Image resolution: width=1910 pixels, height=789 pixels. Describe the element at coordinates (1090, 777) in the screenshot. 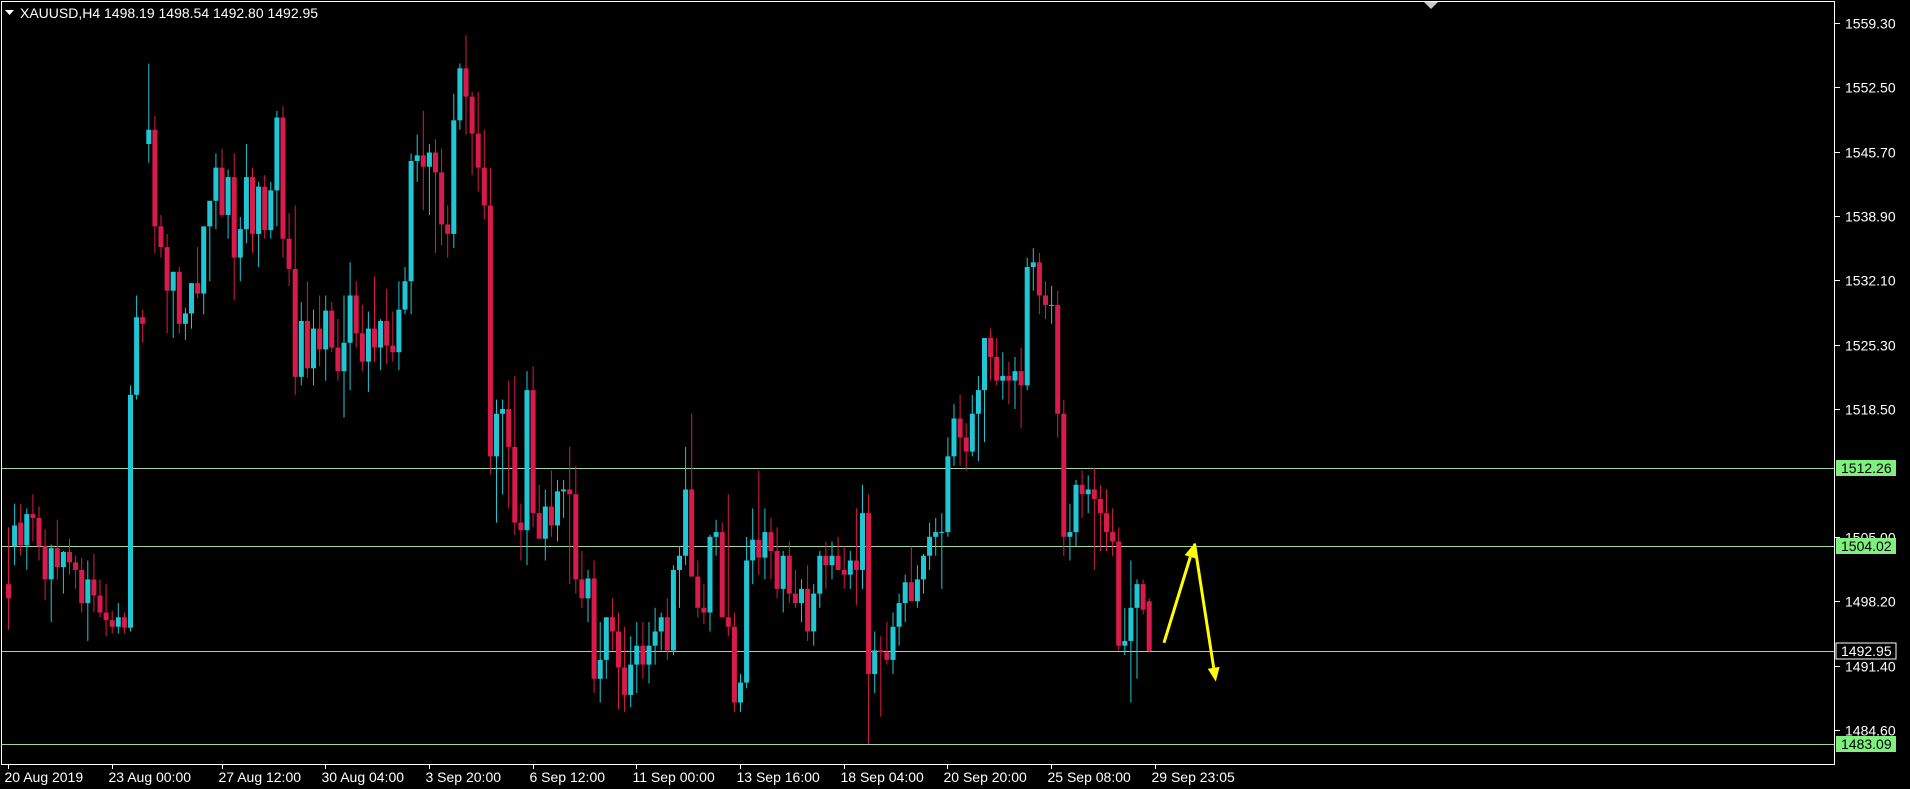

I see `time-tick-label: 25 Sep 08:00` at that location.